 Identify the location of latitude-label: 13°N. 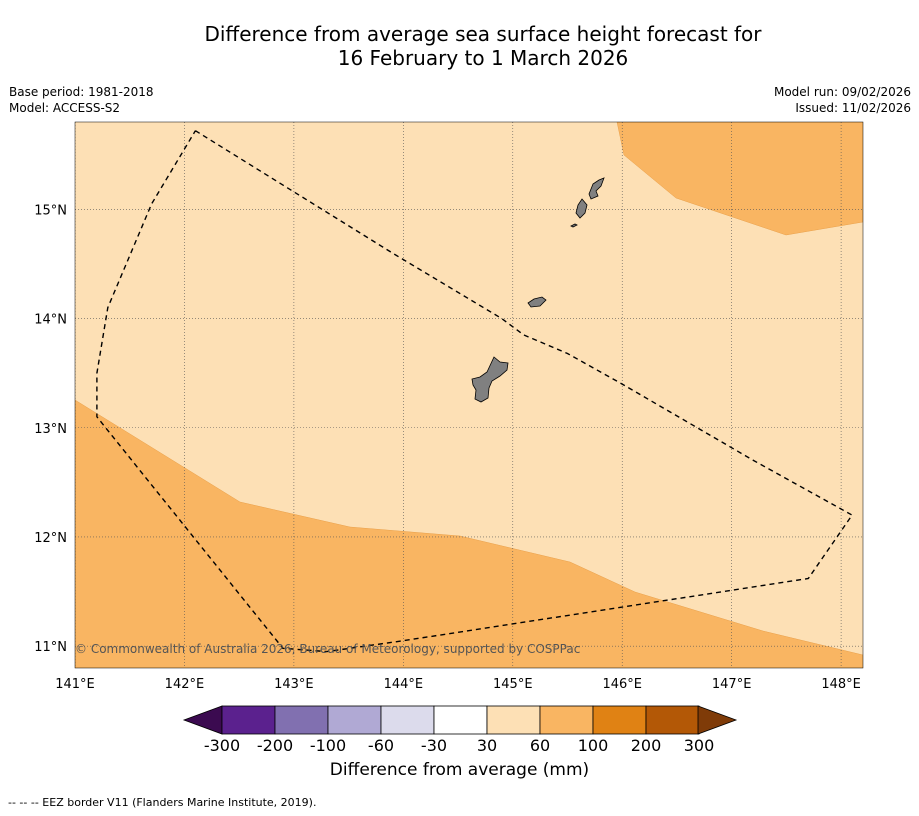
(50, 429).